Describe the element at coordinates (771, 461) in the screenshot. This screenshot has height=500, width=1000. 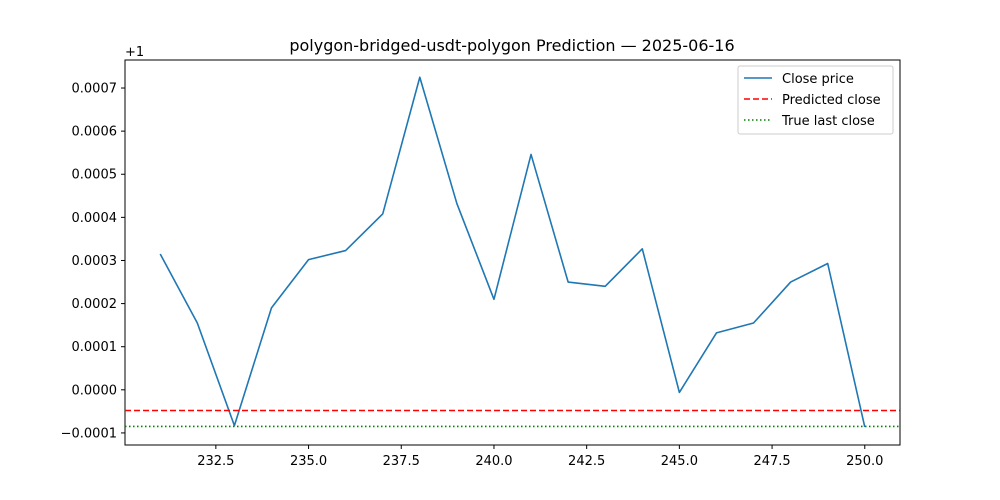
I see `x-tick-label: 247.5` at that location.